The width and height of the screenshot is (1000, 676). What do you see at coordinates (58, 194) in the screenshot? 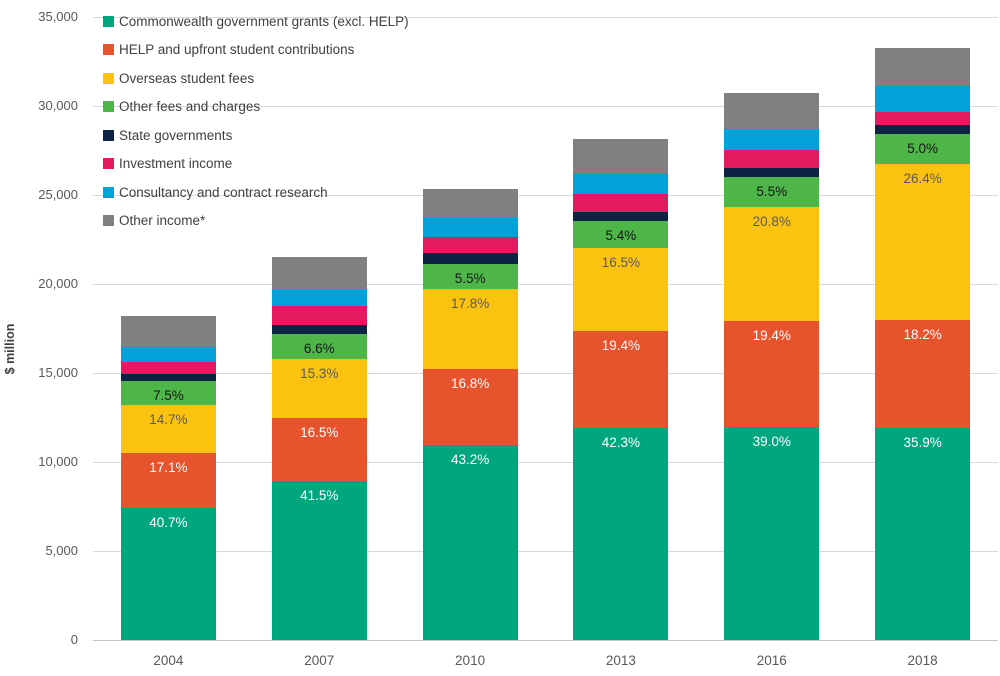
I see `y-tick-label: 25,000` at bounding box center [58, 194].